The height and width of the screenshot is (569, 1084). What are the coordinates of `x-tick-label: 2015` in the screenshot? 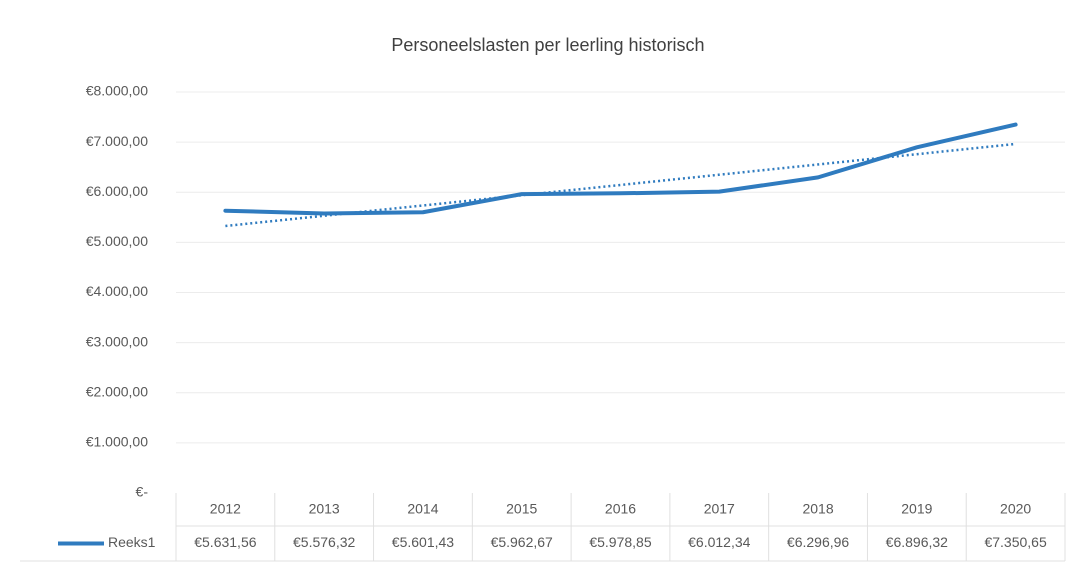 It's located at (521, 509).